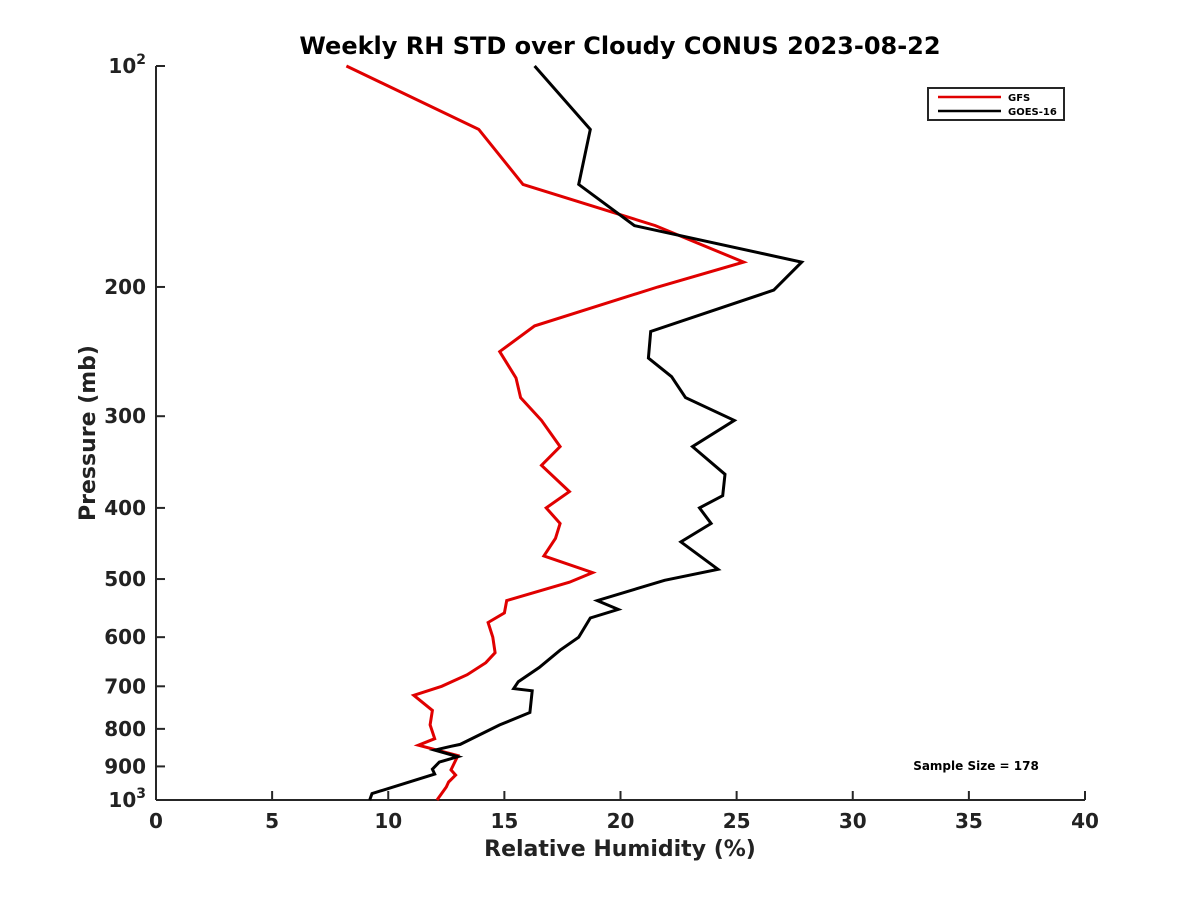  I want to click on legend: GFS GOES-16, so click(996, 104).